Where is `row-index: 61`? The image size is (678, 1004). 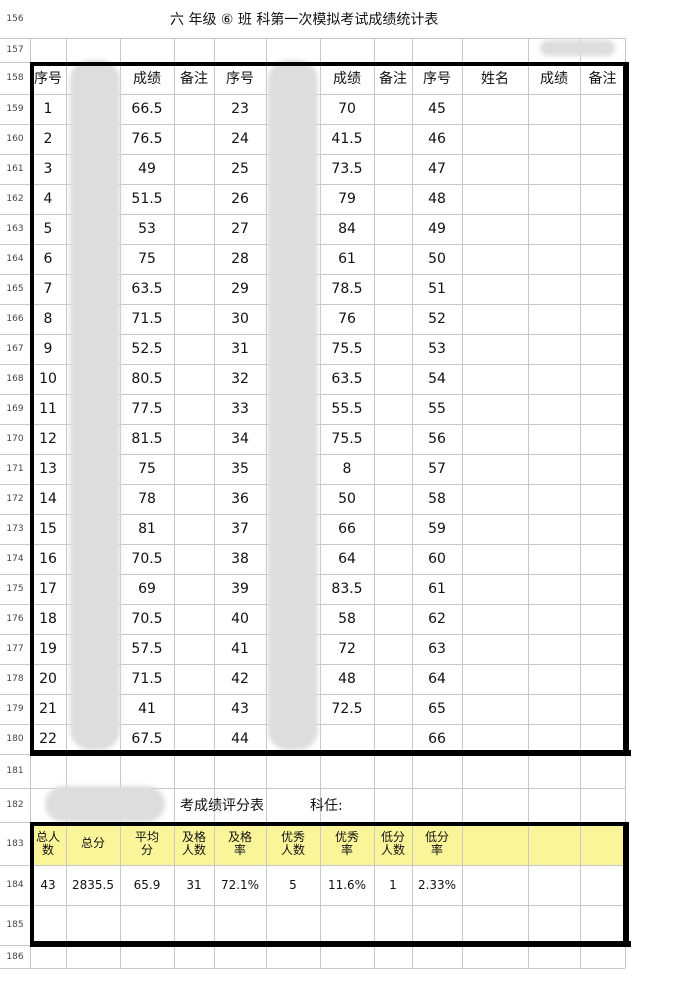 row-index: 61 is located at coordinates (437, 589).